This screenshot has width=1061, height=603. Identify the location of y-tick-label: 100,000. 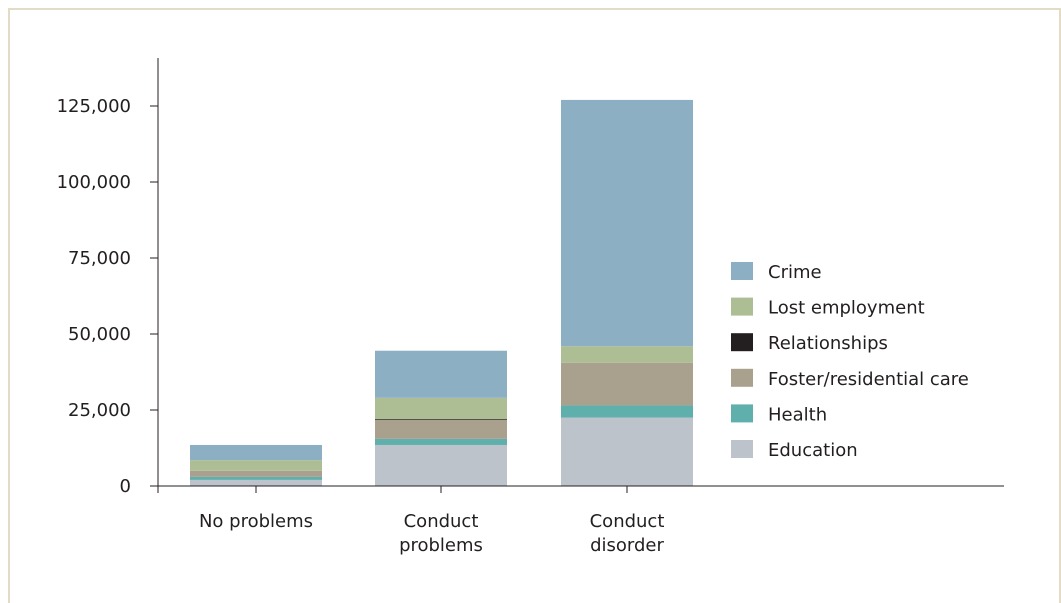
(94, 182).